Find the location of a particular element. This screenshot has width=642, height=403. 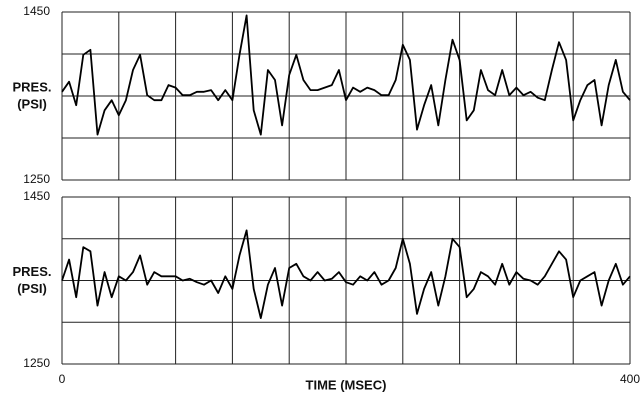

x-axis-label: TIME (MSEC) is located at coordinates (346, 384).